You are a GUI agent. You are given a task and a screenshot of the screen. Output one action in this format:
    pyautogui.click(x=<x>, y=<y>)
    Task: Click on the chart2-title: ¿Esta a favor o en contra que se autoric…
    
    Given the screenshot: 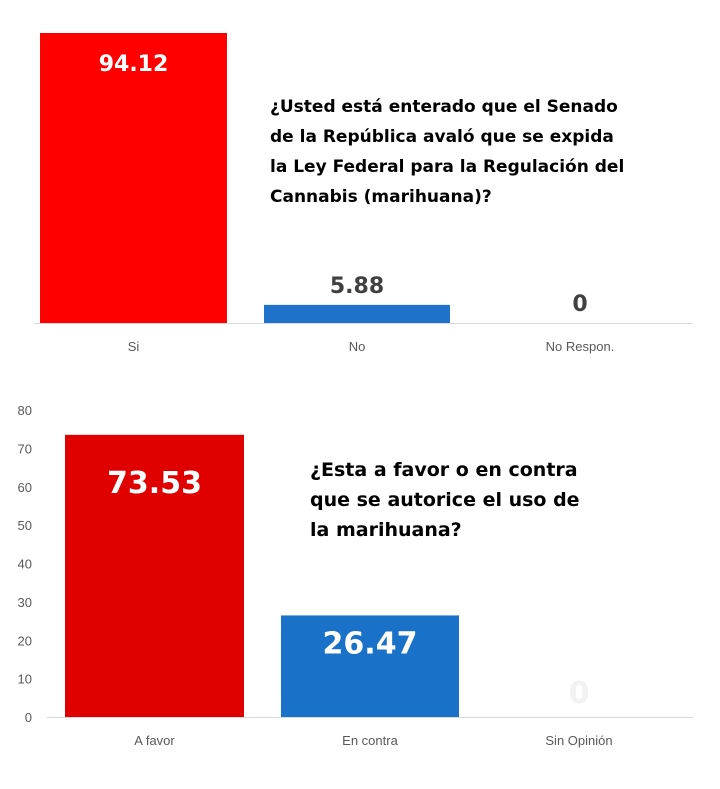 What is the action you would take?
    pyautogui.click(x=445, y=500)
    